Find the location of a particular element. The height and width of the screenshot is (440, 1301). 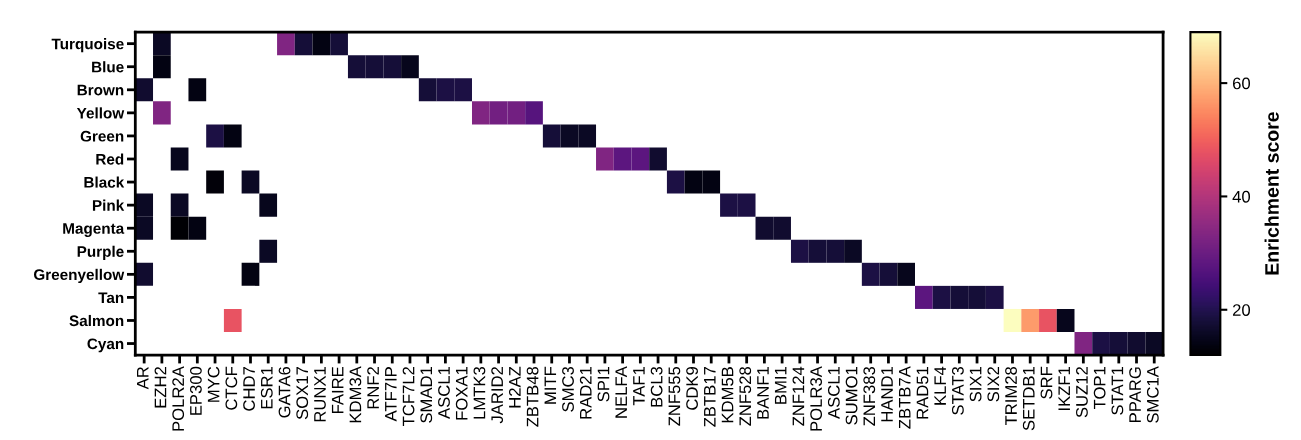

y-tick-label: Tan is located at coordinates (111, 298).